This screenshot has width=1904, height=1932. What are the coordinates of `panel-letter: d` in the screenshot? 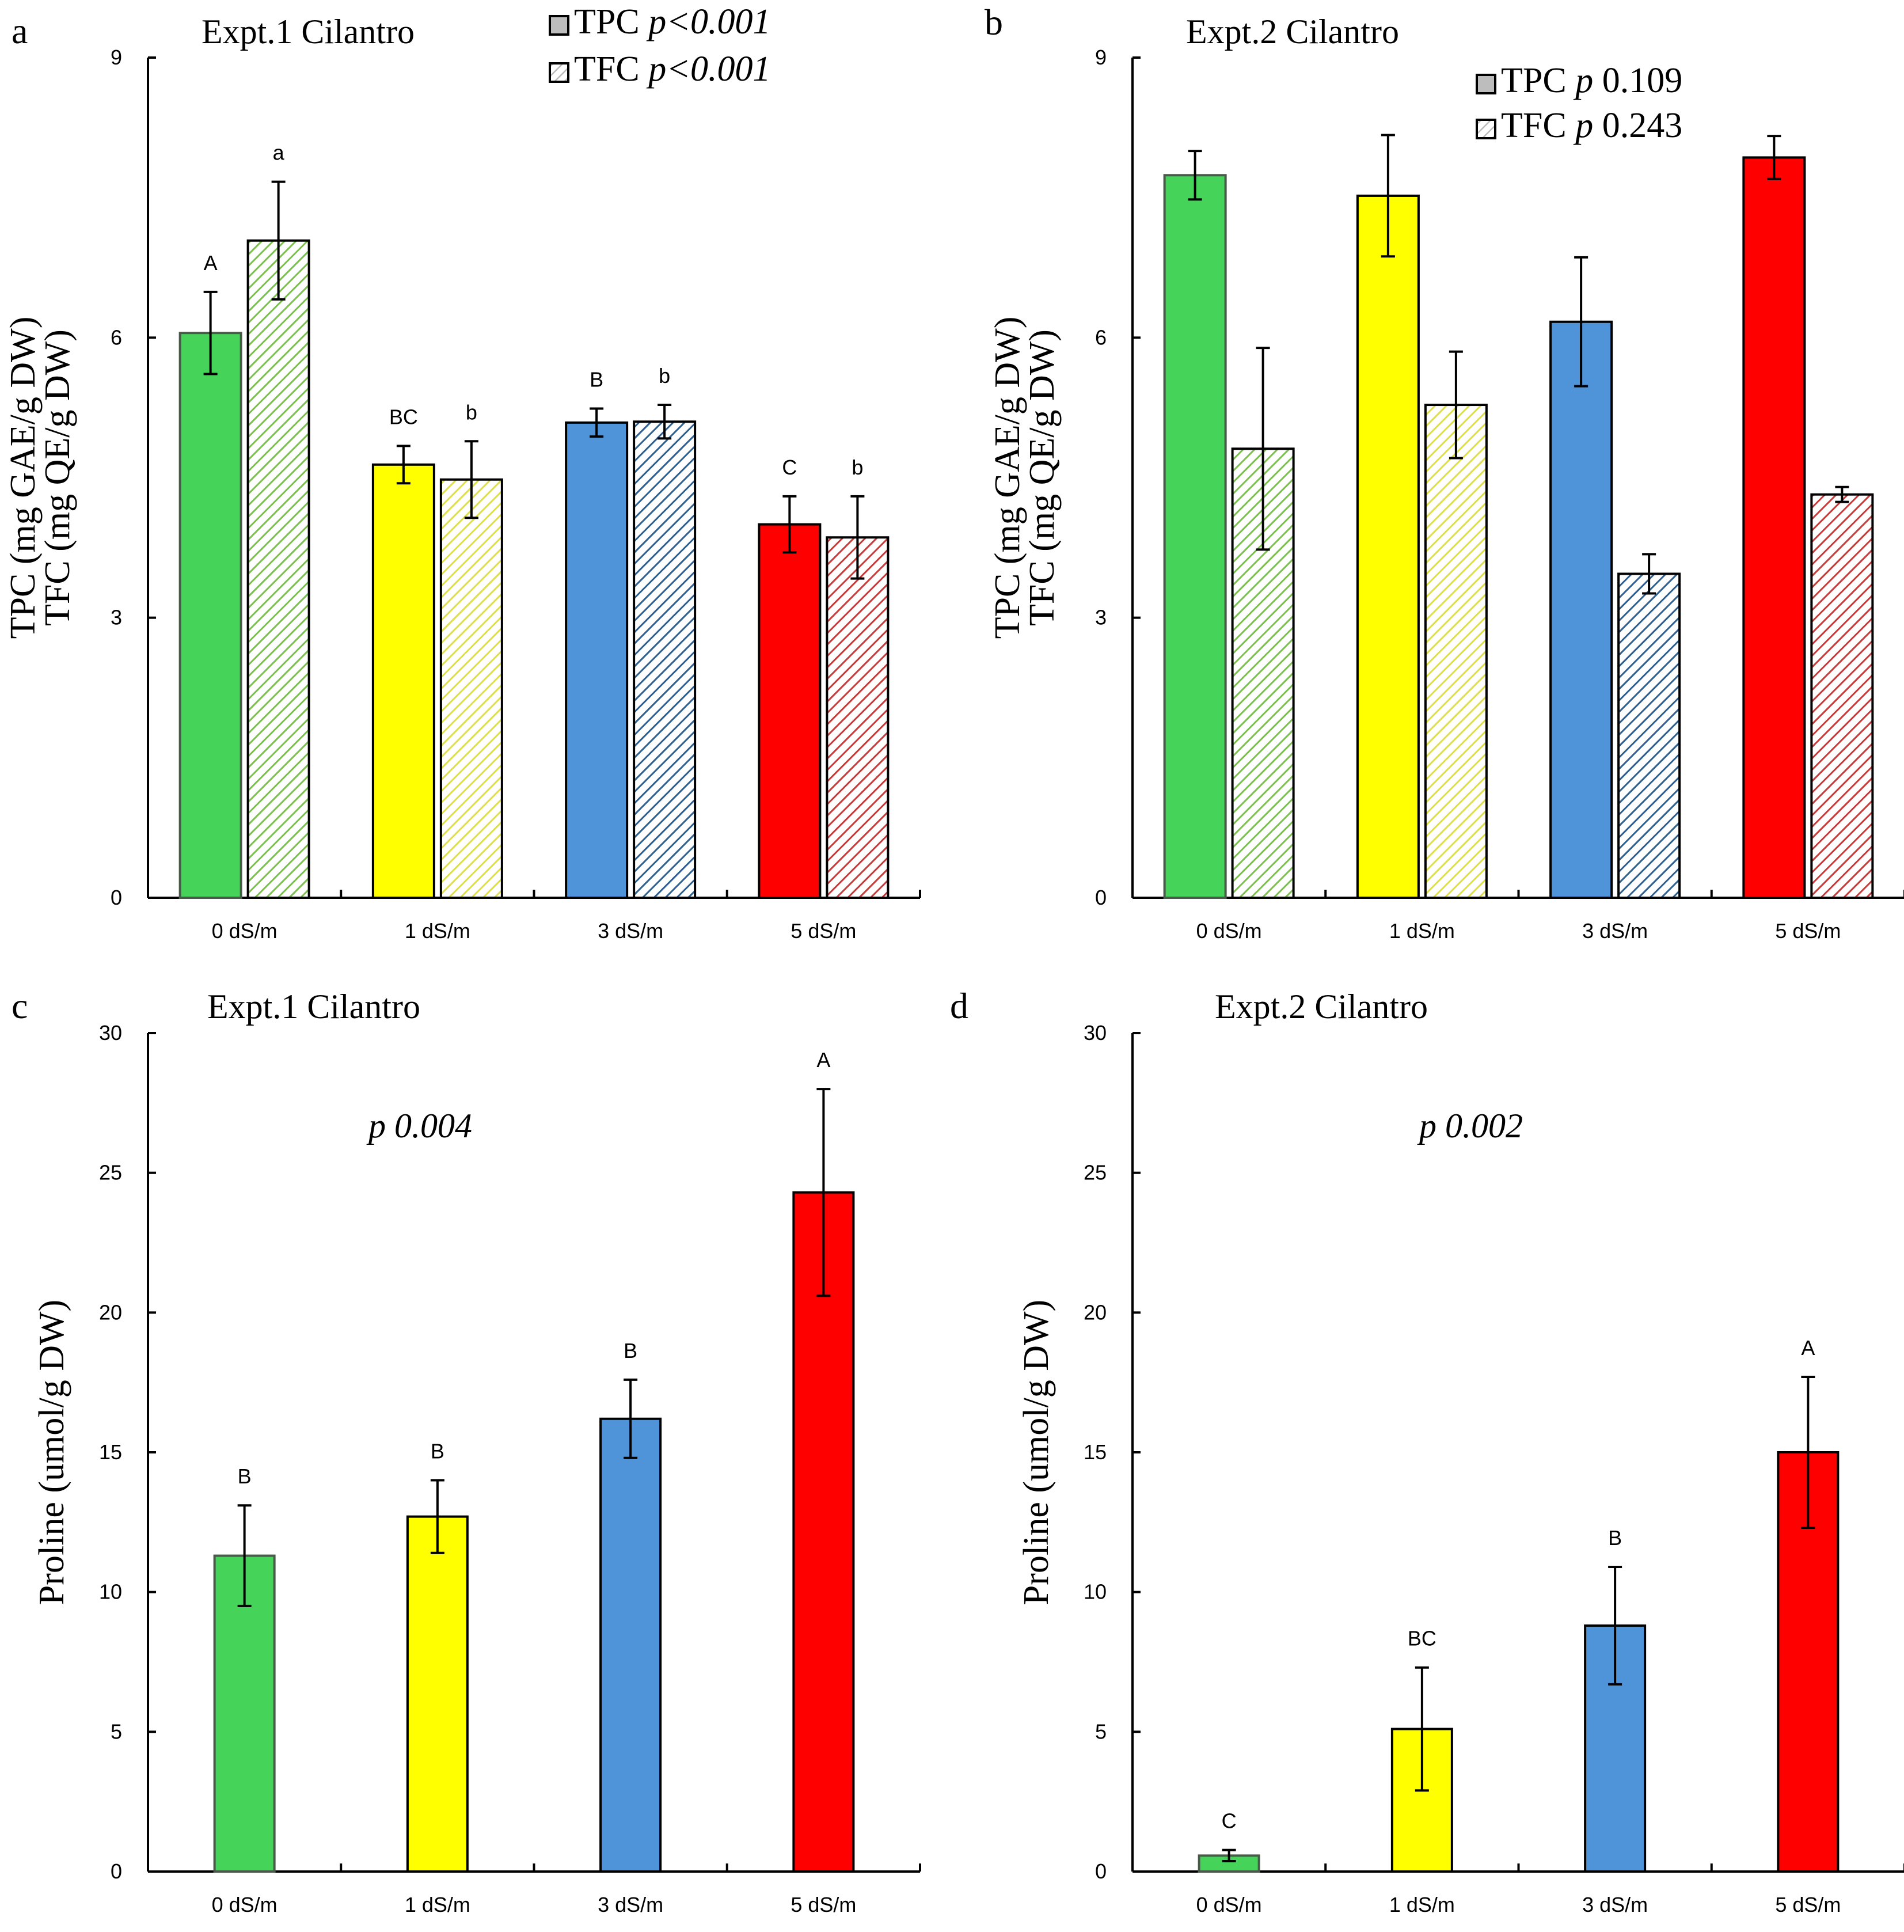 It's located at (959, 1005).